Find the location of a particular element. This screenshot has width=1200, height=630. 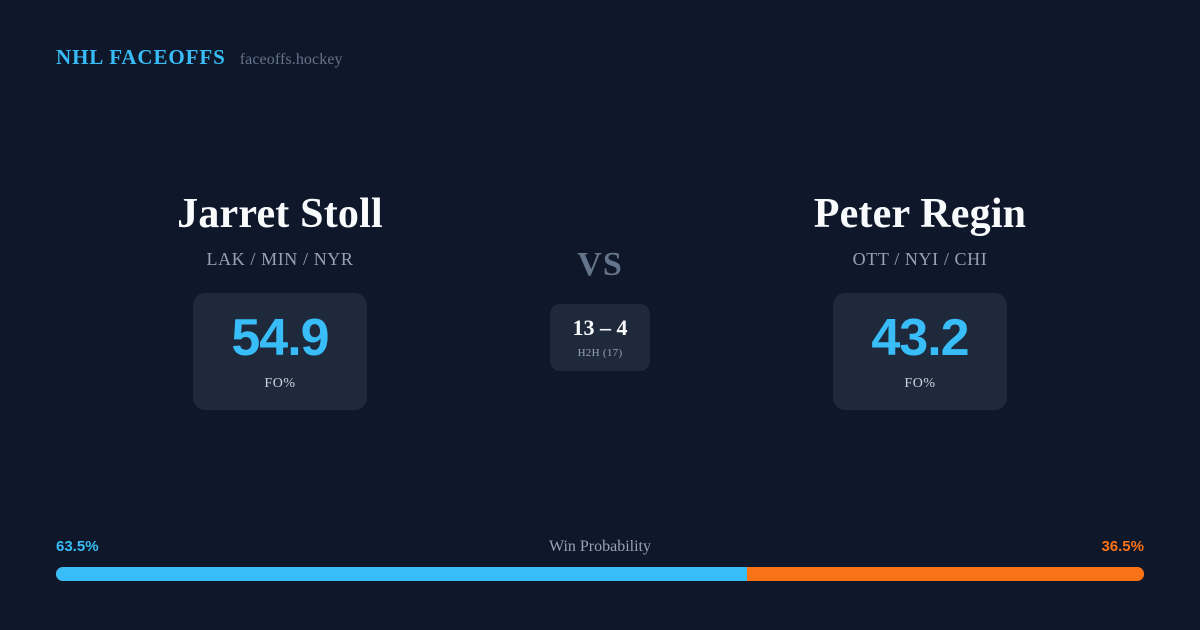

head-to-head-box: 13 – 4 H2H (17) is located at coordinates (600, 337).